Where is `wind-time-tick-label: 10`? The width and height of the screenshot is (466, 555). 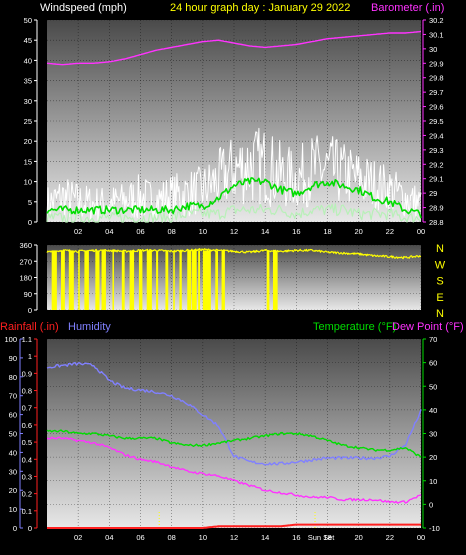 wind-time-tick-label: 10 is located at coordinates (203, 231).